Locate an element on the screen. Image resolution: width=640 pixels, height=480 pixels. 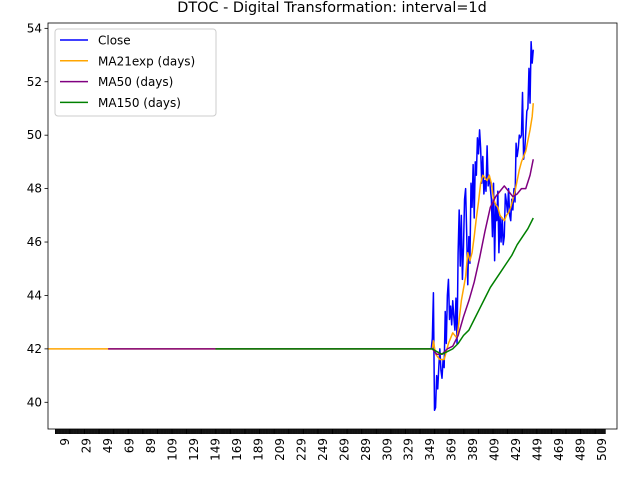
legend-label-1: MA21exp (days) is located at coordinates (146, 61).